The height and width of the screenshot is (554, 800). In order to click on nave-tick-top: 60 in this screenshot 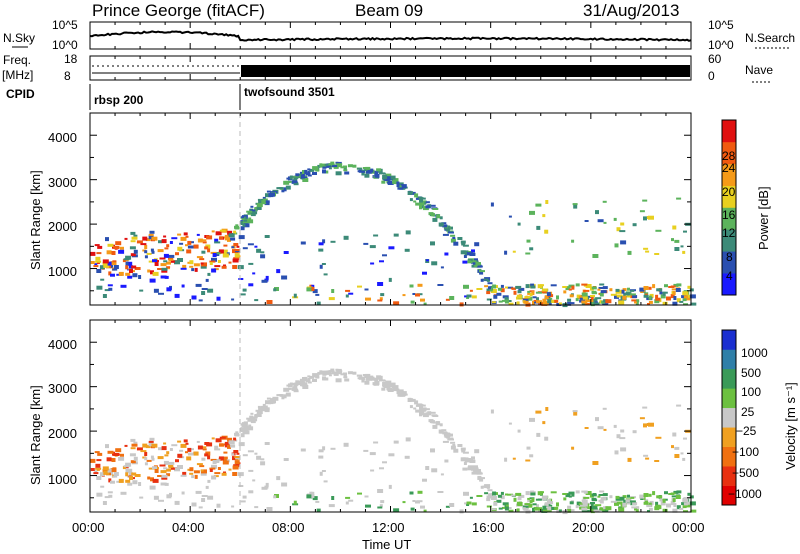, I will do `click(715, 59)`.